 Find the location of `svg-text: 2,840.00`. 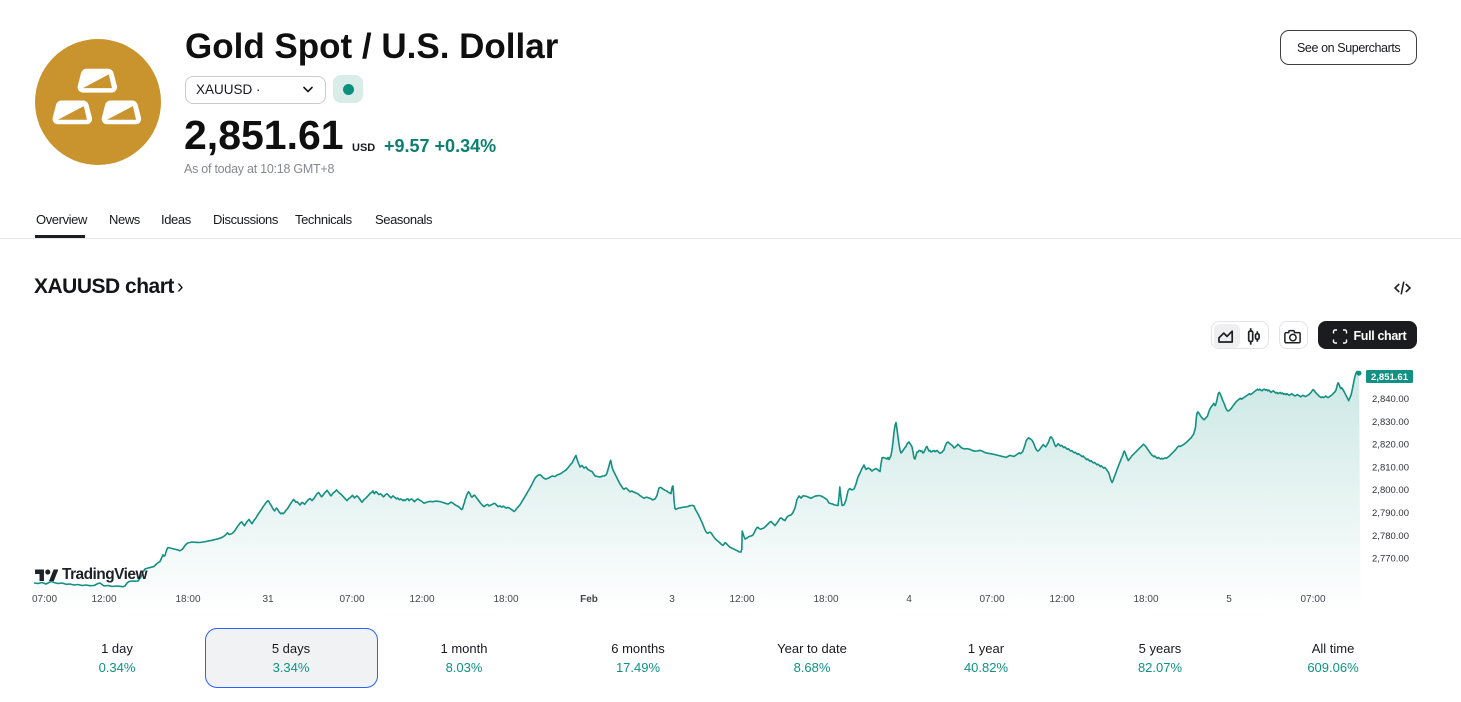

svg-text: 2,840.00 is located at coordinates (1390, 399).